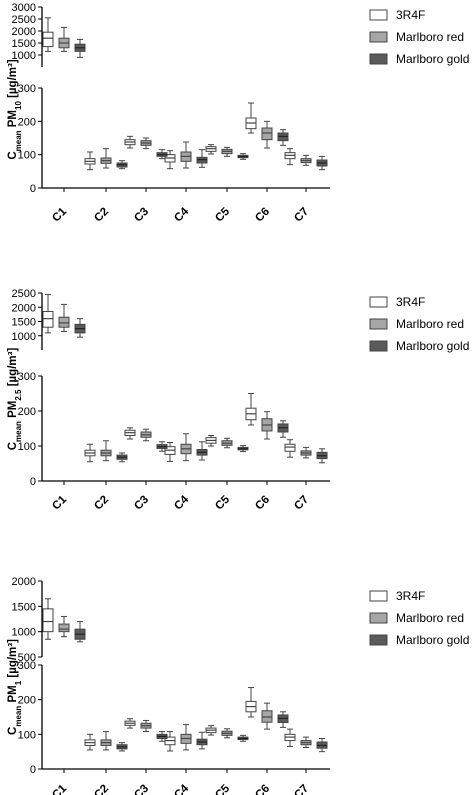 This screenshot has height=795, width=474. I want to click on box-marlboro-gold-c5, so click(243, 156).